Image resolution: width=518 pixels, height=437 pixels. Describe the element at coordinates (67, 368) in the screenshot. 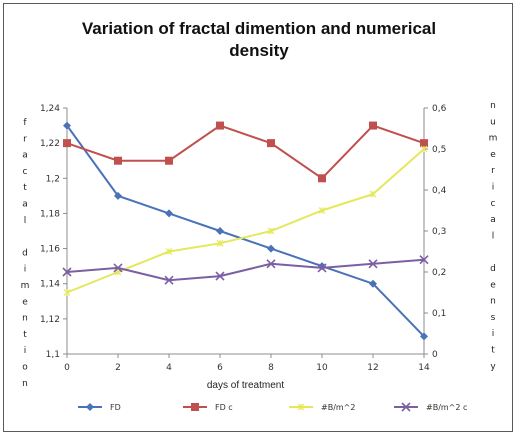

I see `x-tick-label: 0` at that location.